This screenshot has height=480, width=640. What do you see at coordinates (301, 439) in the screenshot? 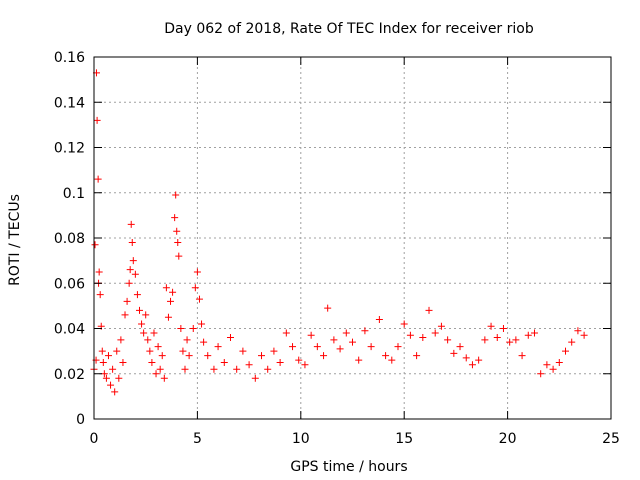
I see `x-tick-label: 10` at bounding box center [301, 439].